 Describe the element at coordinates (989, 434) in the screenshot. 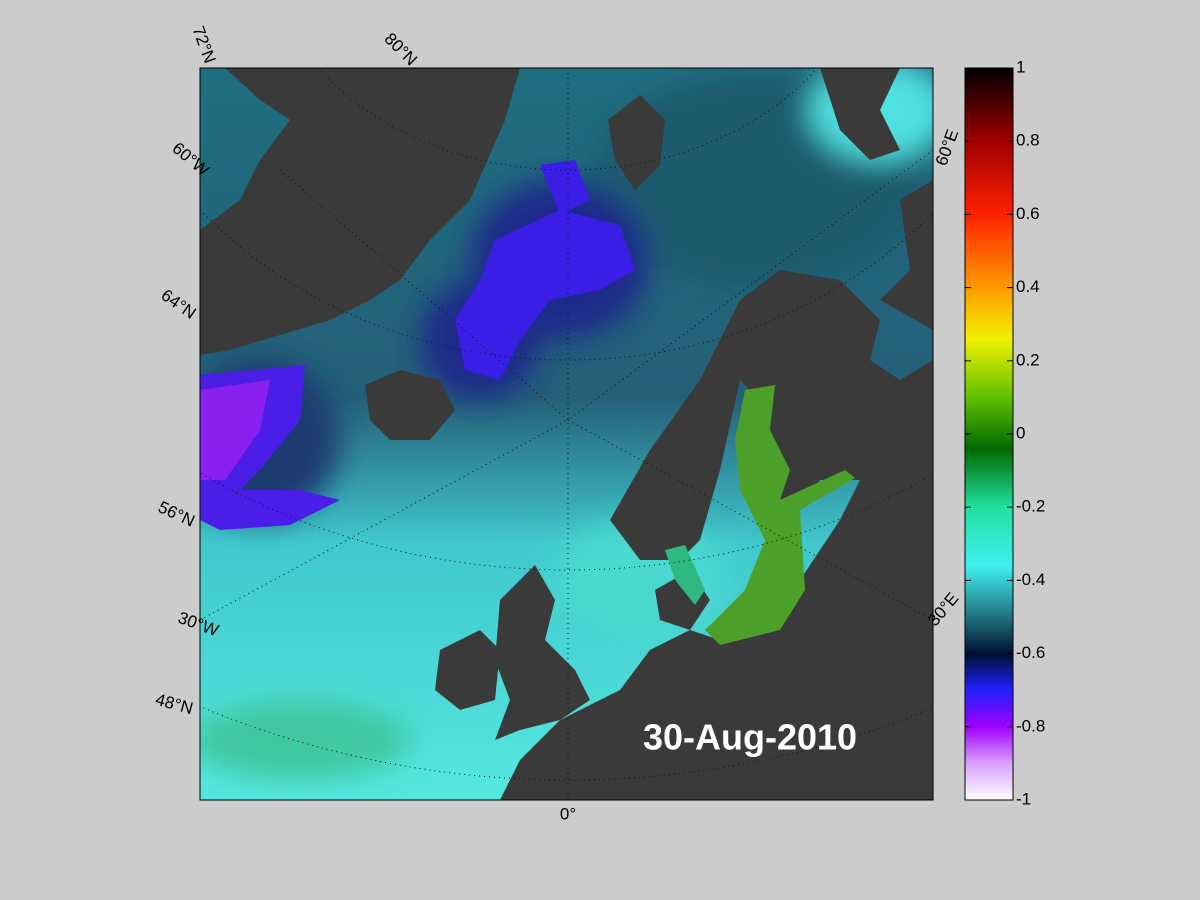

I see `colorbar` at that location.